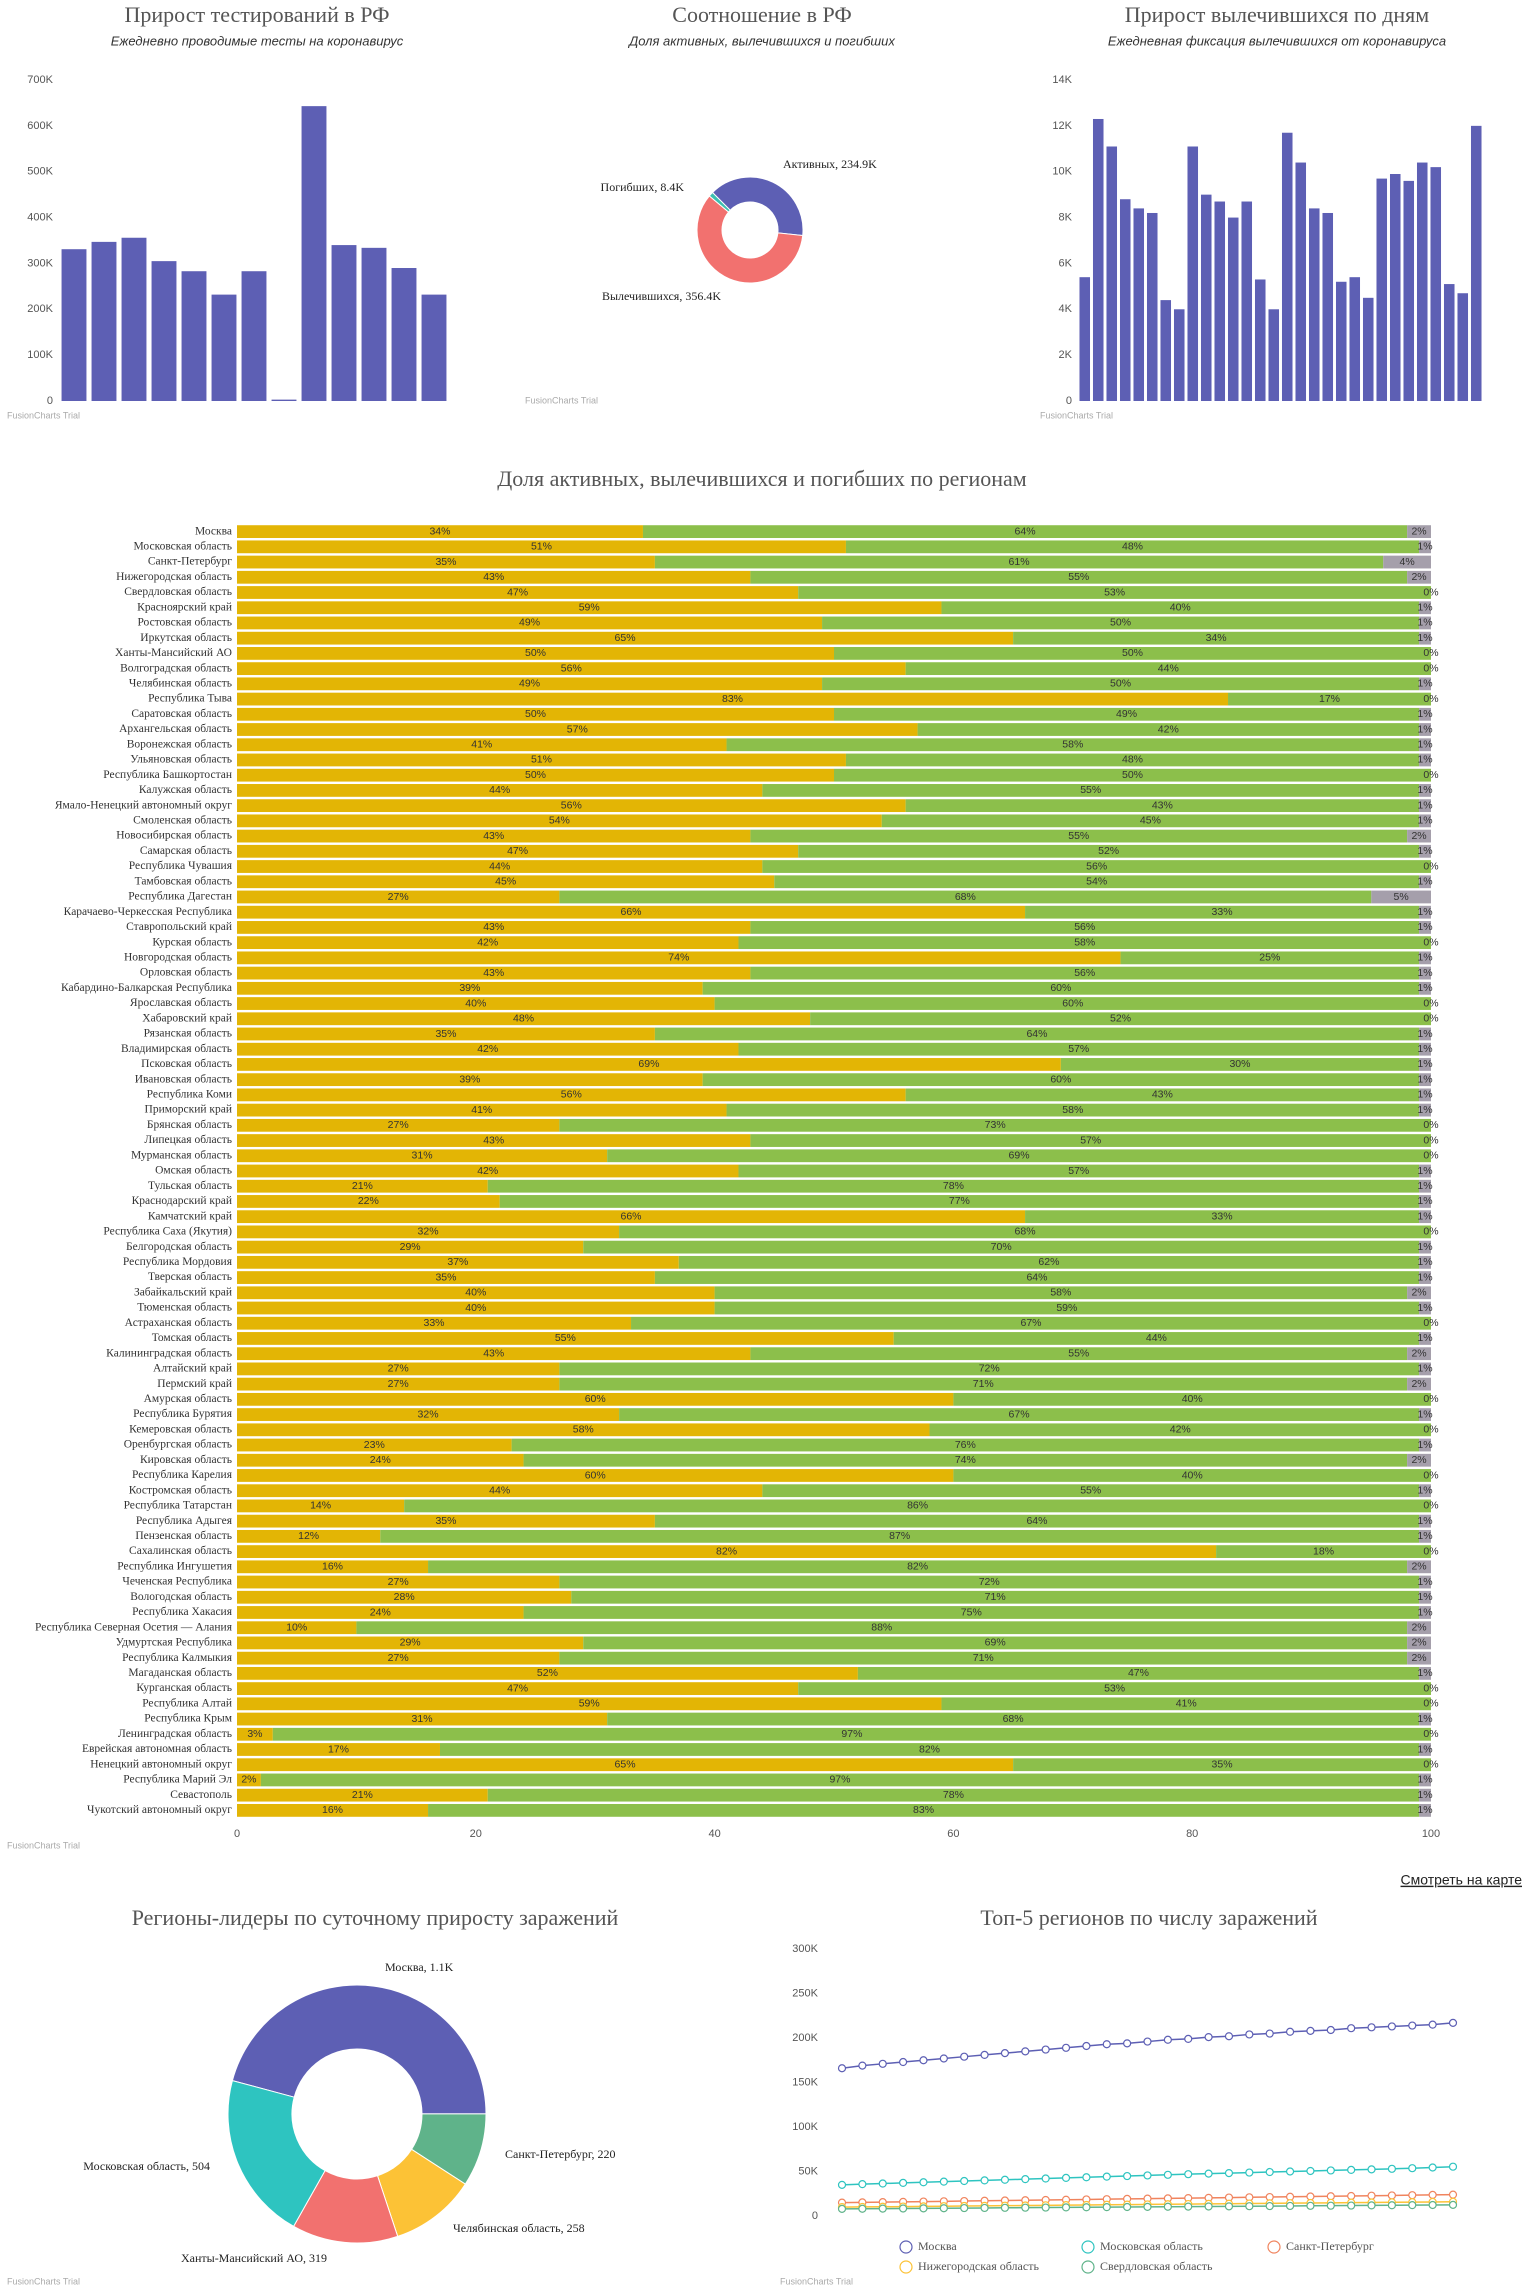 This screenshot has width=1536, height=2286. What do you see at coordinates (726, 1551) in the screenshot?
I see `data-label: 82%` at bounding box center [726, 1551].